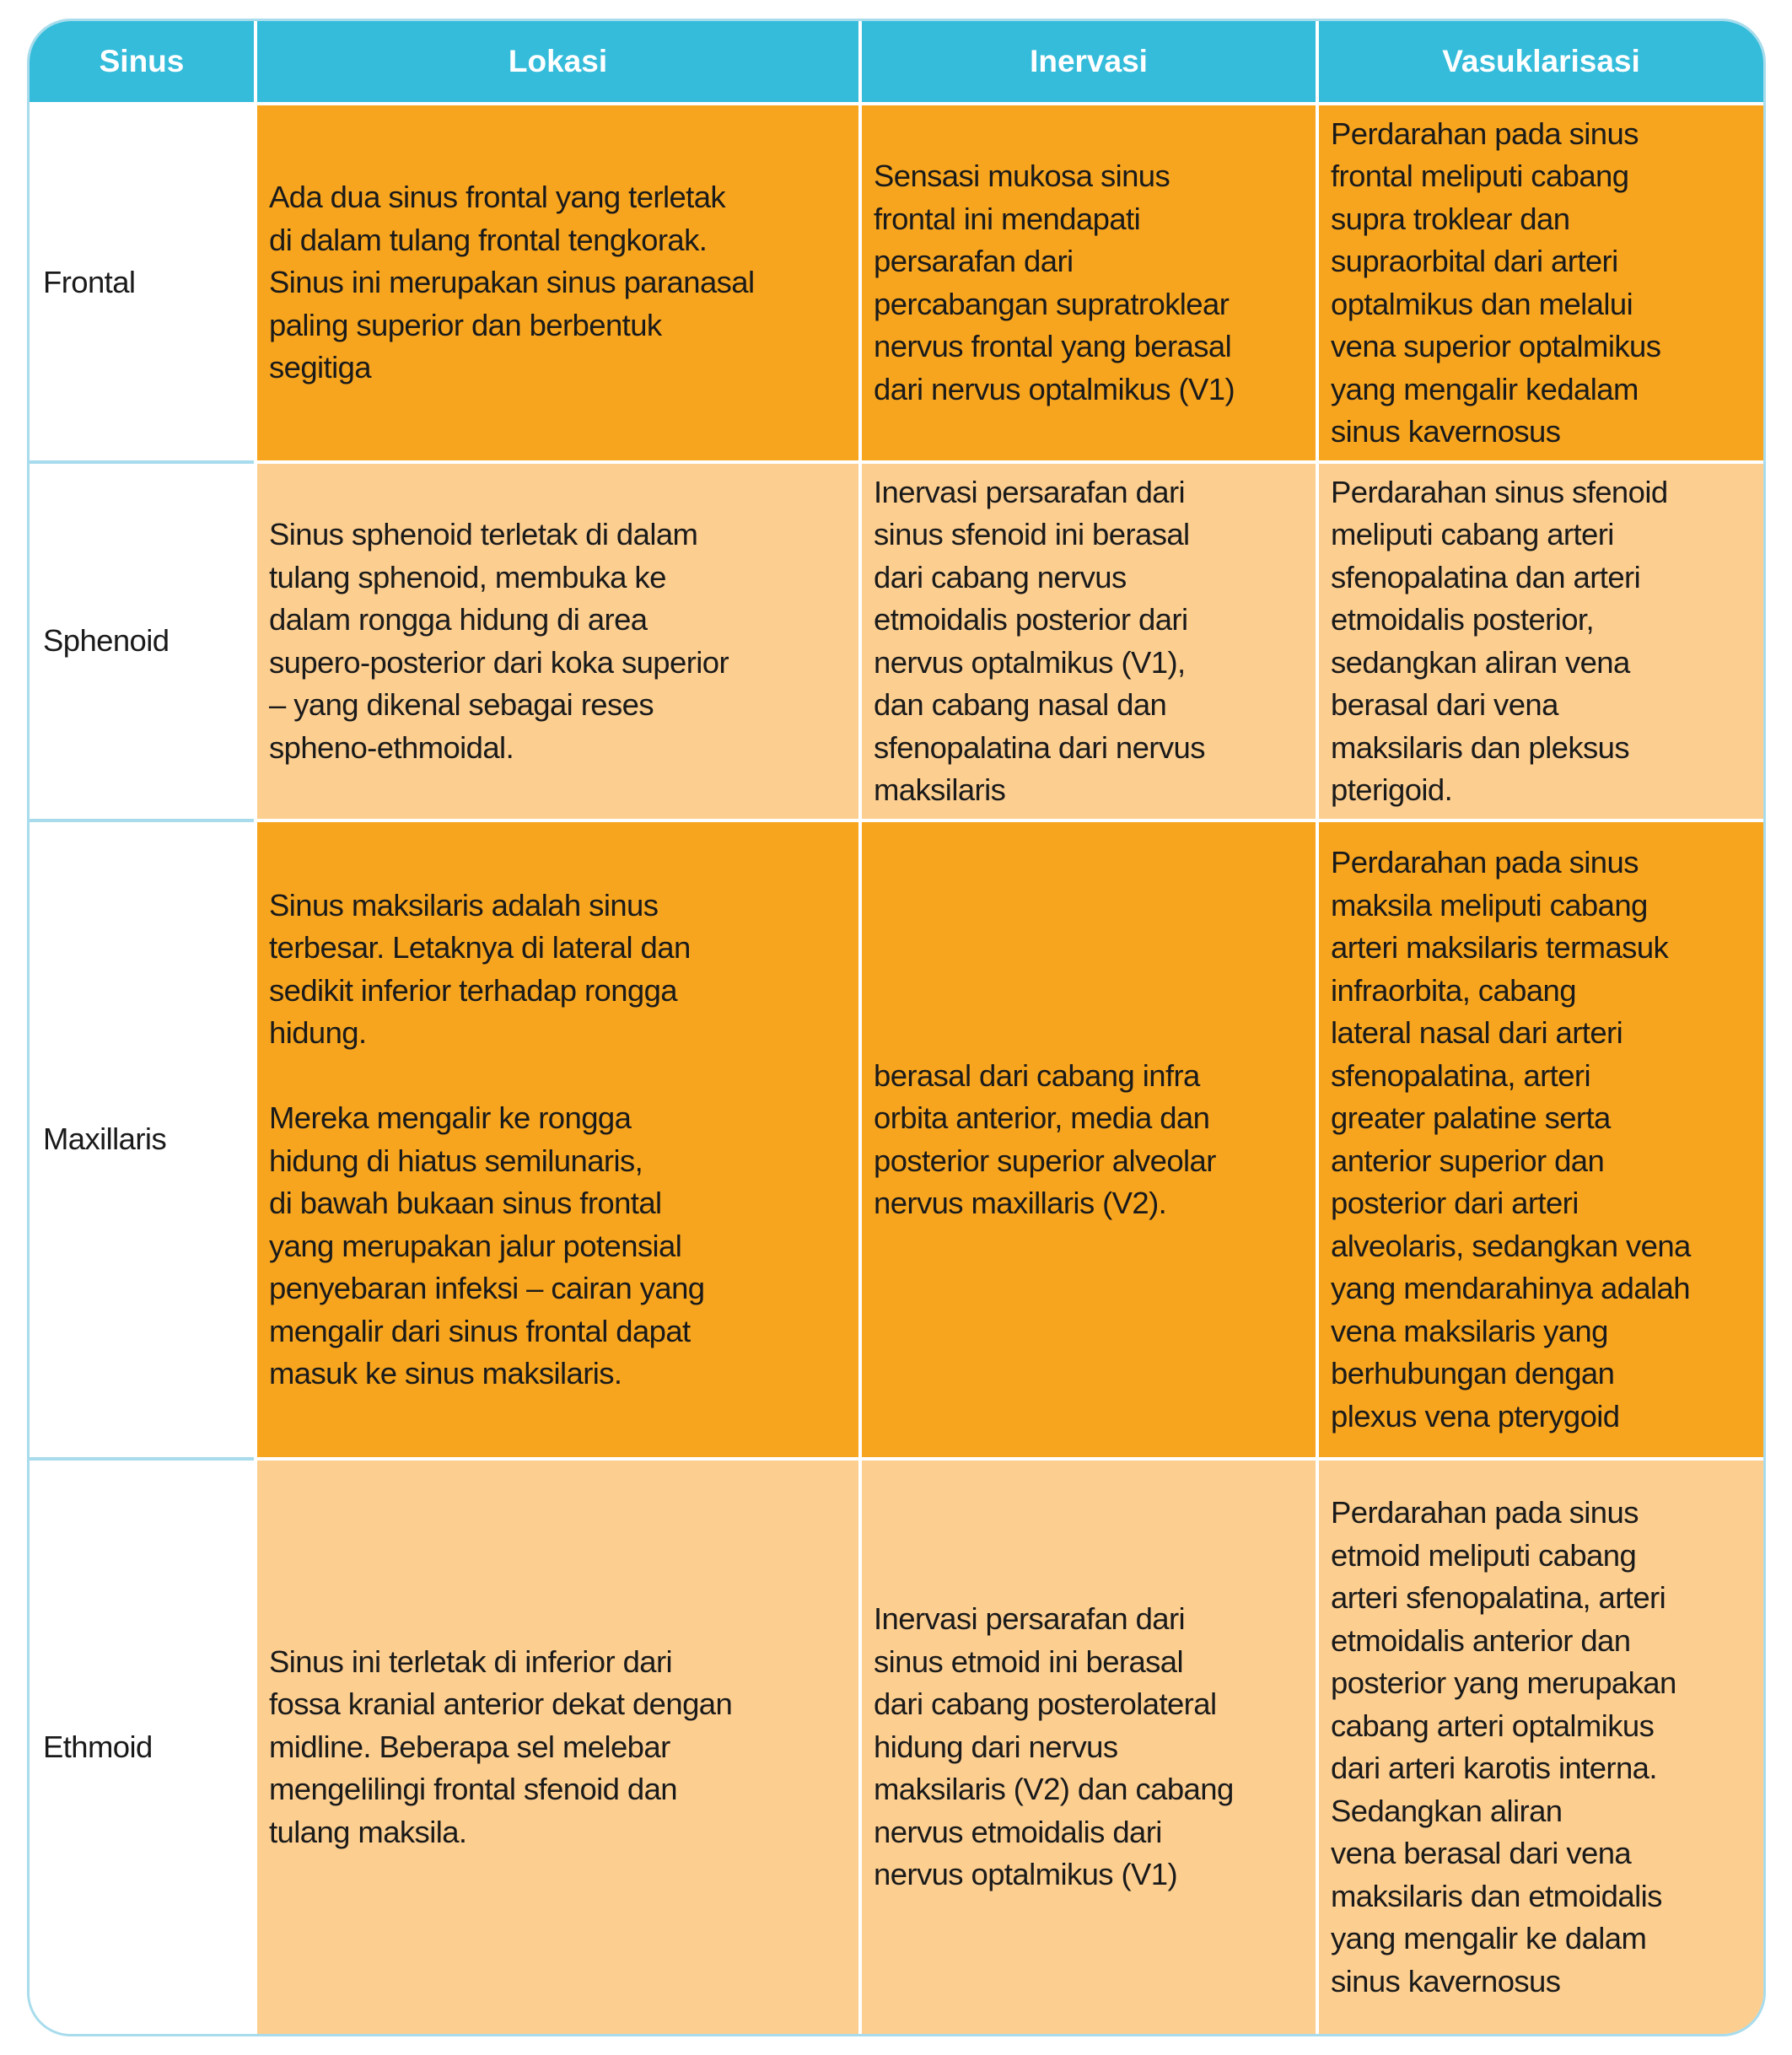  What do you see at coordinates (142, 61) in the screenshot?
I see `header-sinus: Sinus` at bounding box center [142, 61].